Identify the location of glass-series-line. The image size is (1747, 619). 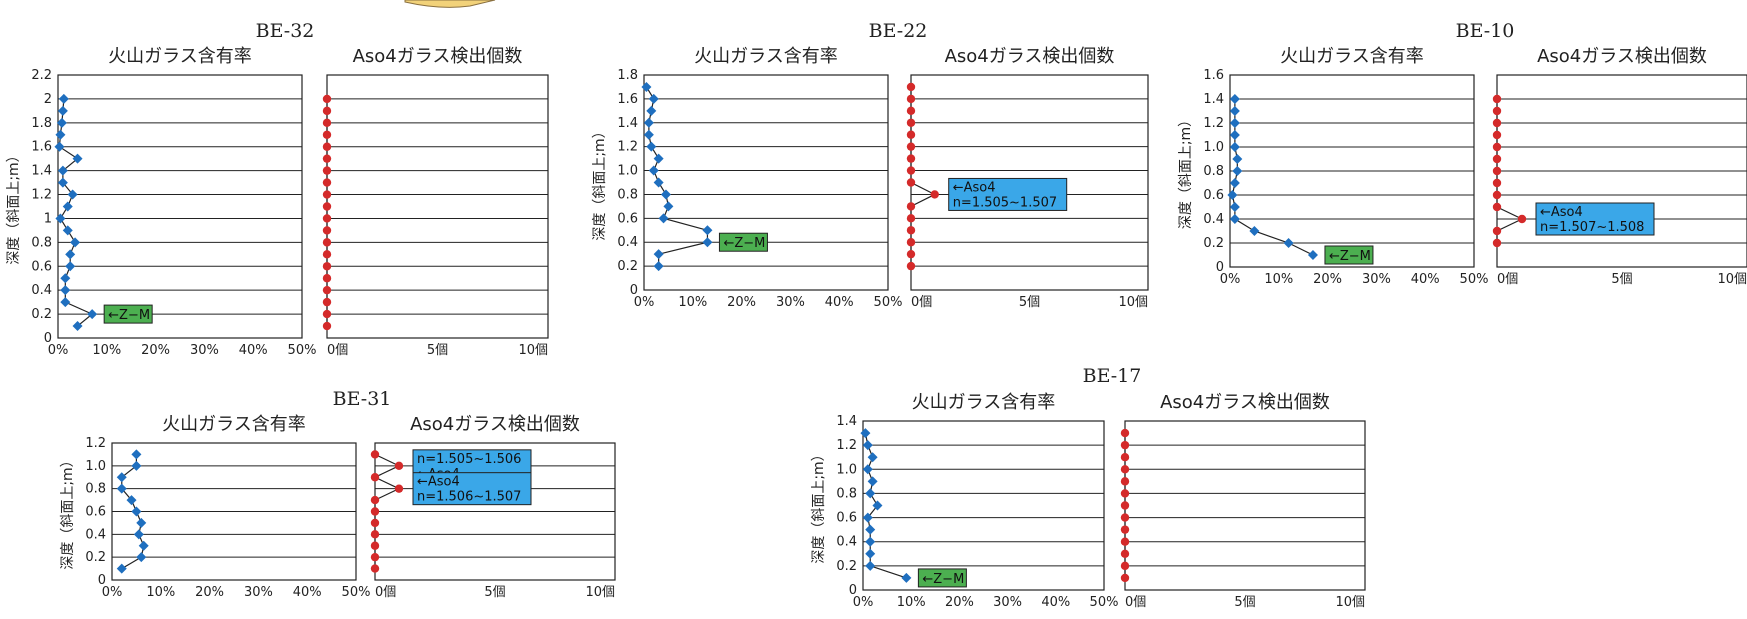
(1272, 177).